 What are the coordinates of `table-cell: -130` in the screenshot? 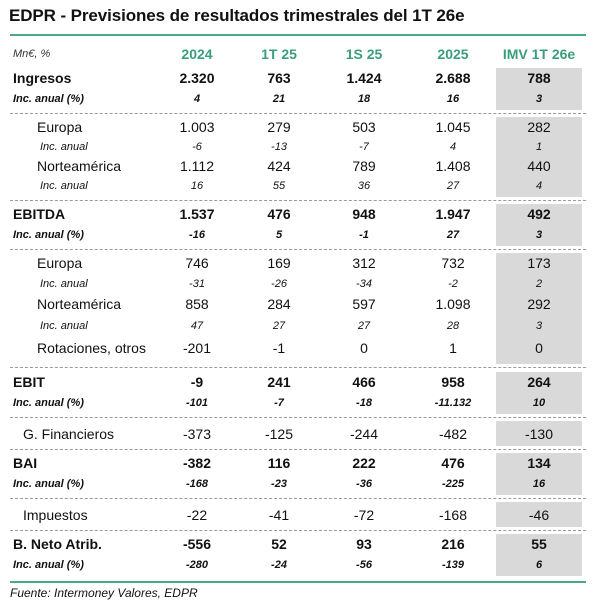 It's located at (539, 434).